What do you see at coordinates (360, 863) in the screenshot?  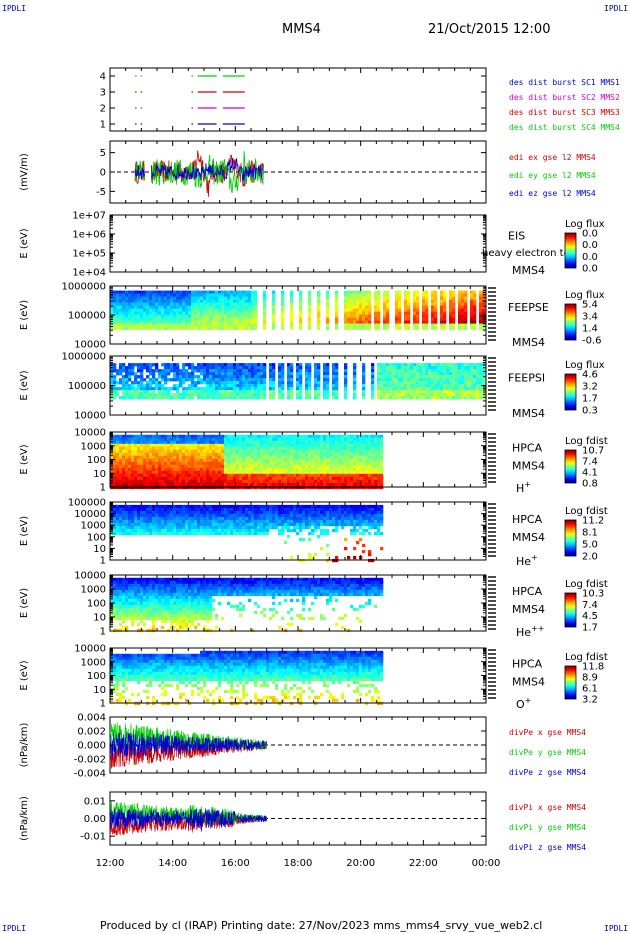 I see `x-tick-label: 20:00` at bounding box center [360, 863].